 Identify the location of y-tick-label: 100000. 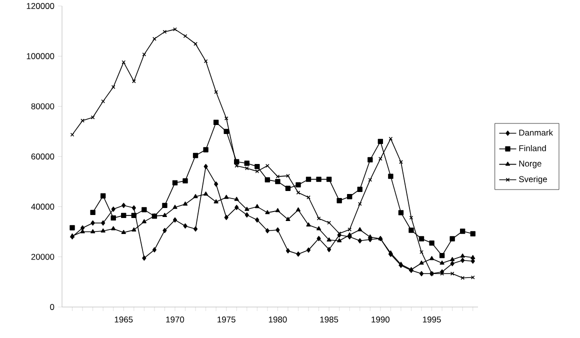
(40, 56).